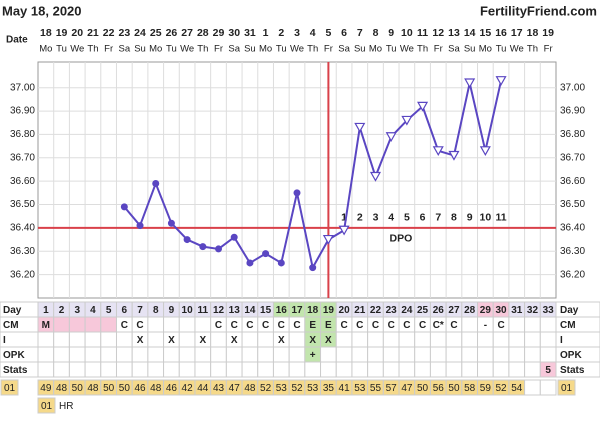  Describe the element at coordinates (266, 388) in the screenshot. I see `times-value: 52` at that location.